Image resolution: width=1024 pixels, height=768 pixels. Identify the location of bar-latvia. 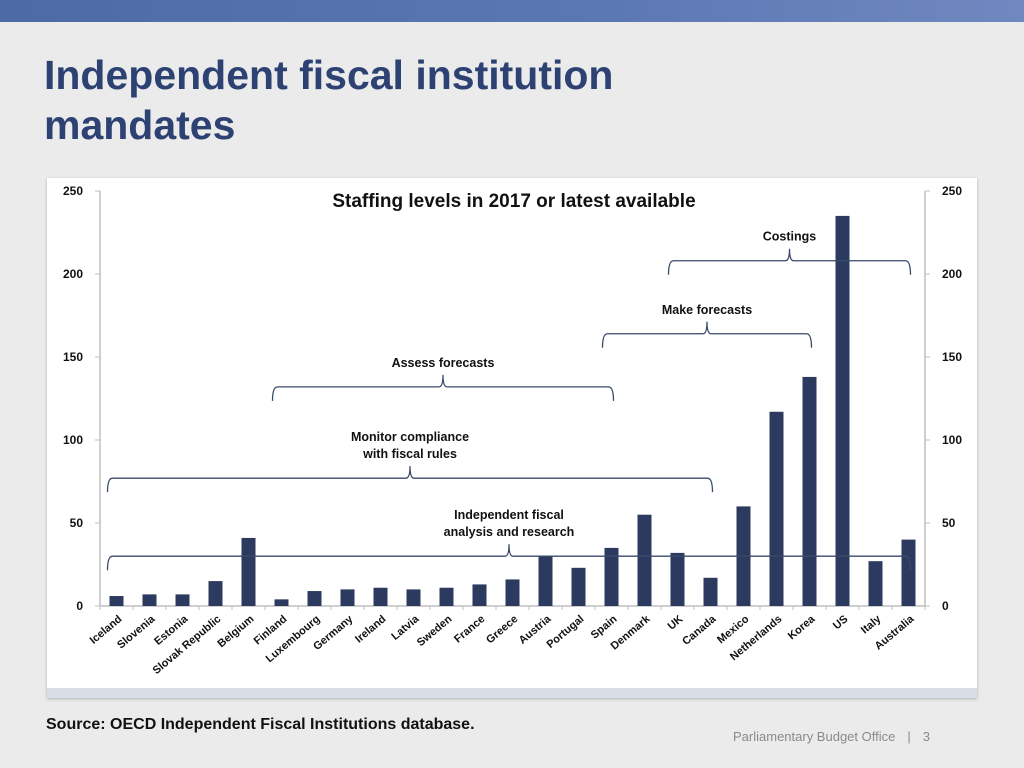
(413, 597).